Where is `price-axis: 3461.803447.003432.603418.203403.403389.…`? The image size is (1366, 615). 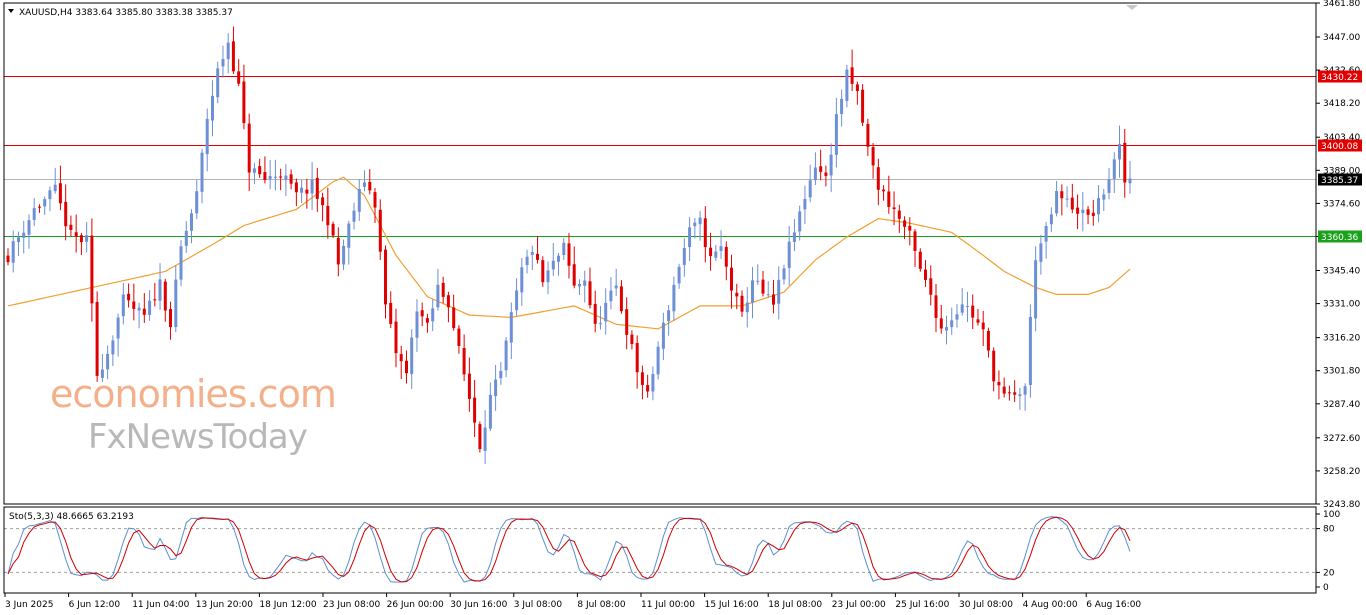
price-axis: 3461.803447.003432.603418.203403.403389.… is located at coordinates (1339, 255).